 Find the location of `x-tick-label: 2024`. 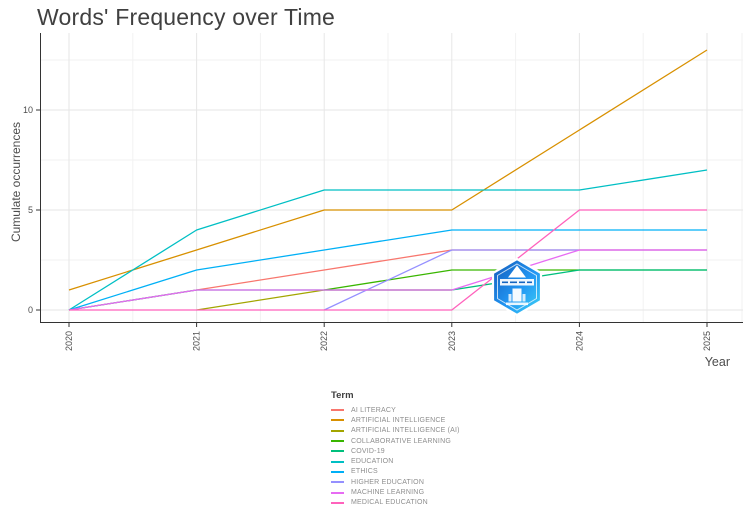

x-tick-label: 2024 is located at coordinates (579, 341).